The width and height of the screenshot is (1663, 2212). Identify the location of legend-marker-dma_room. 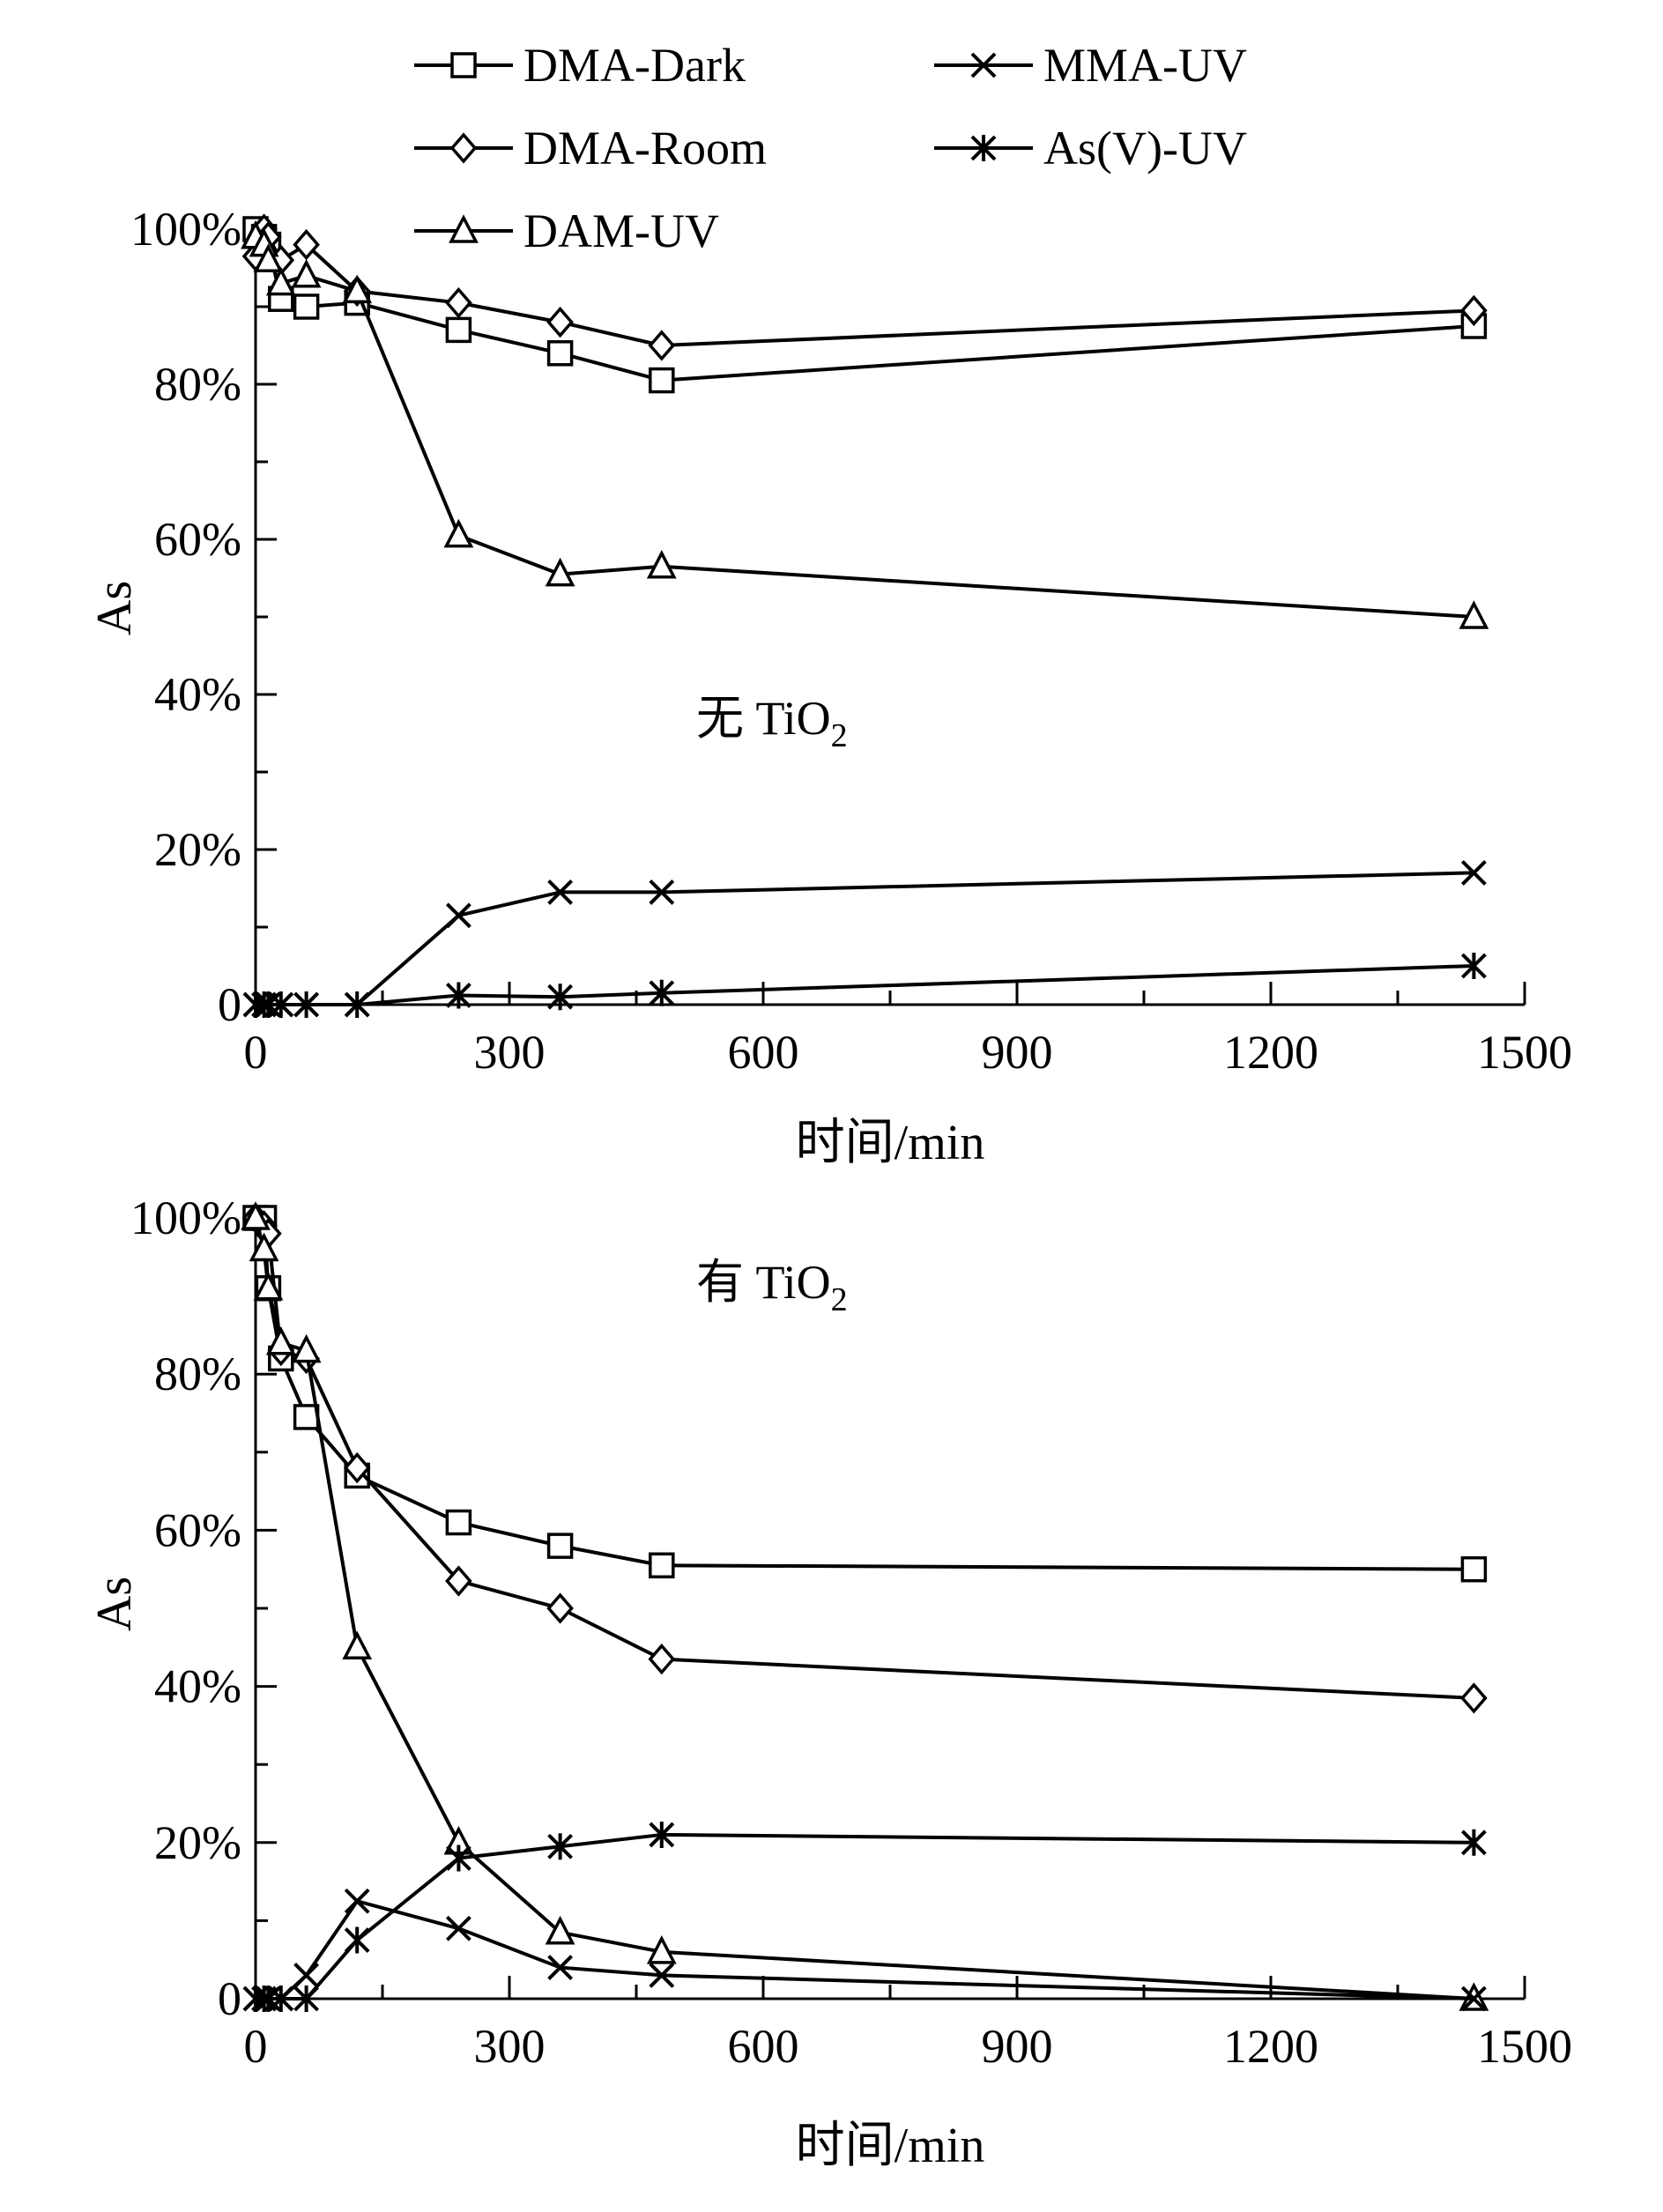
(463, 148).